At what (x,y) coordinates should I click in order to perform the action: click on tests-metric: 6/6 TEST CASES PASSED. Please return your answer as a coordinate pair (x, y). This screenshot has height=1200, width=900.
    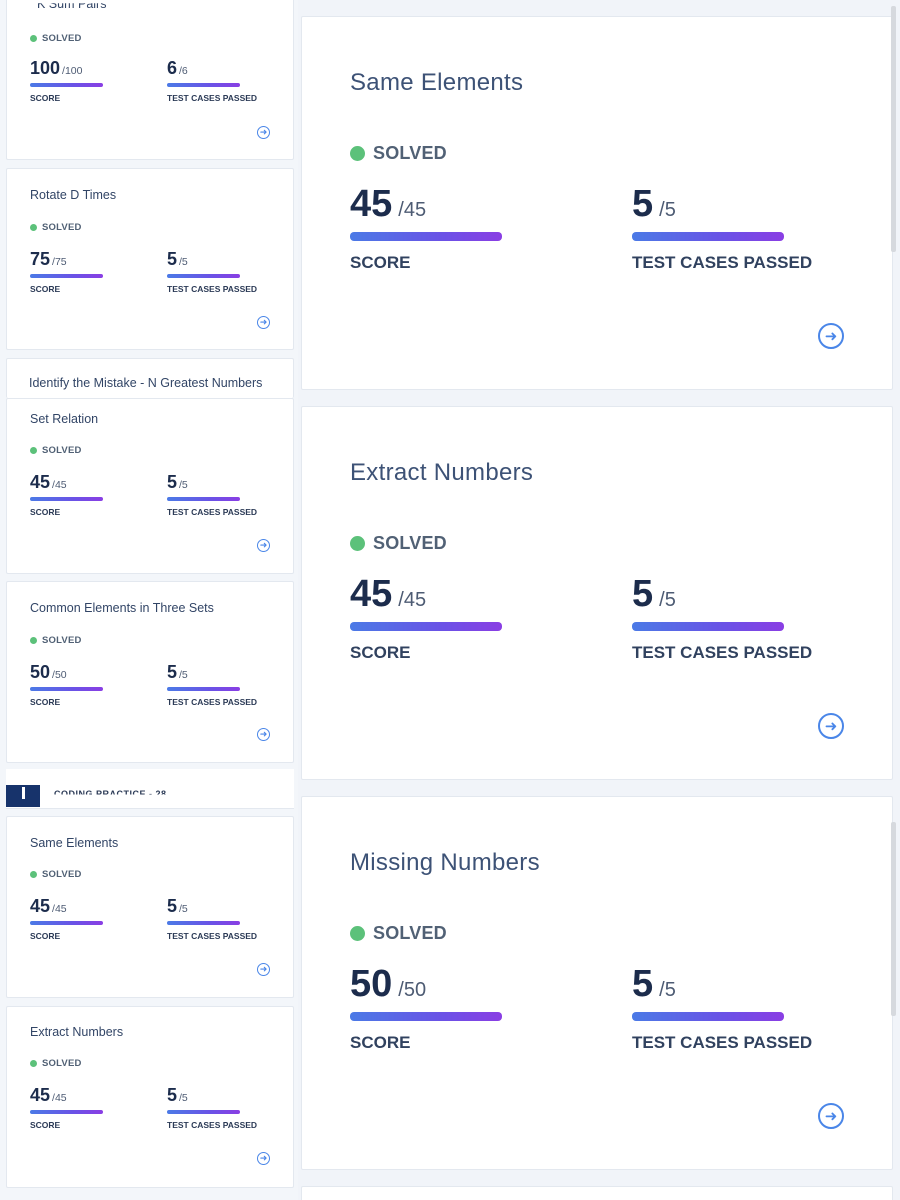
    Looking at the image, I should click on (212, 80).